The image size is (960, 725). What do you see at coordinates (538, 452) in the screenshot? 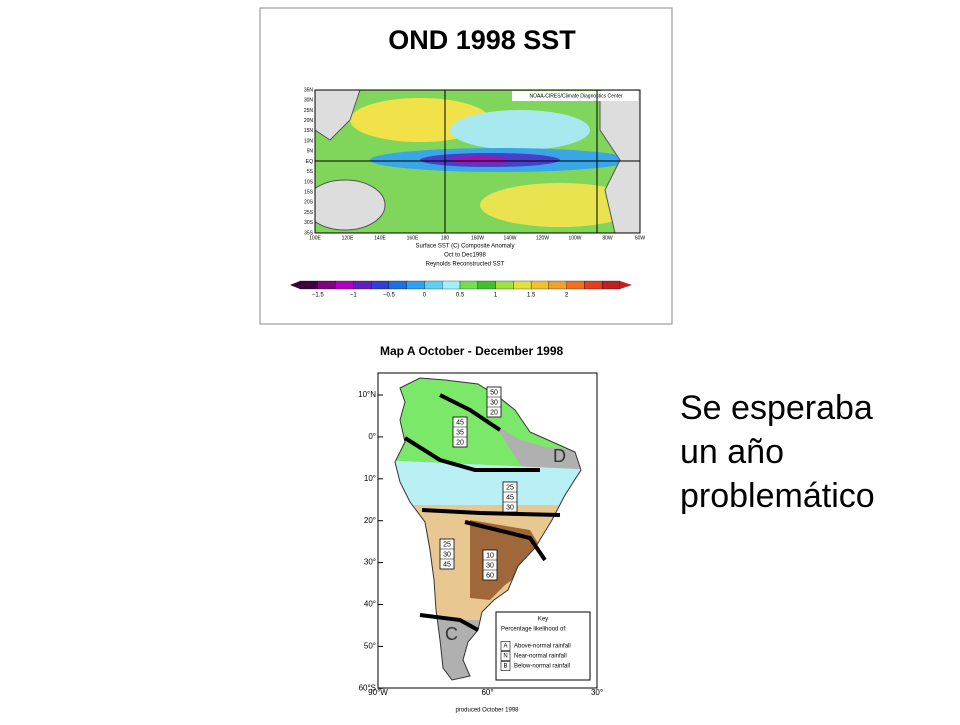
I see `zone-dry-d` at bounding box center [538, 452].